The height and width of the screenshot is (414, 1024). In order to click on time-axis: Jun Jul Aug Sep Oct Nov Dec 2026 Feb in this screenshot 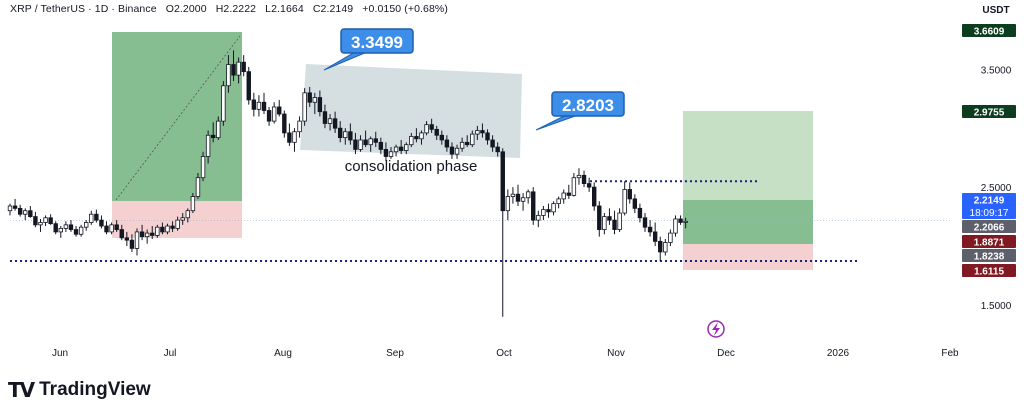, I will do `click(505, 353)`.